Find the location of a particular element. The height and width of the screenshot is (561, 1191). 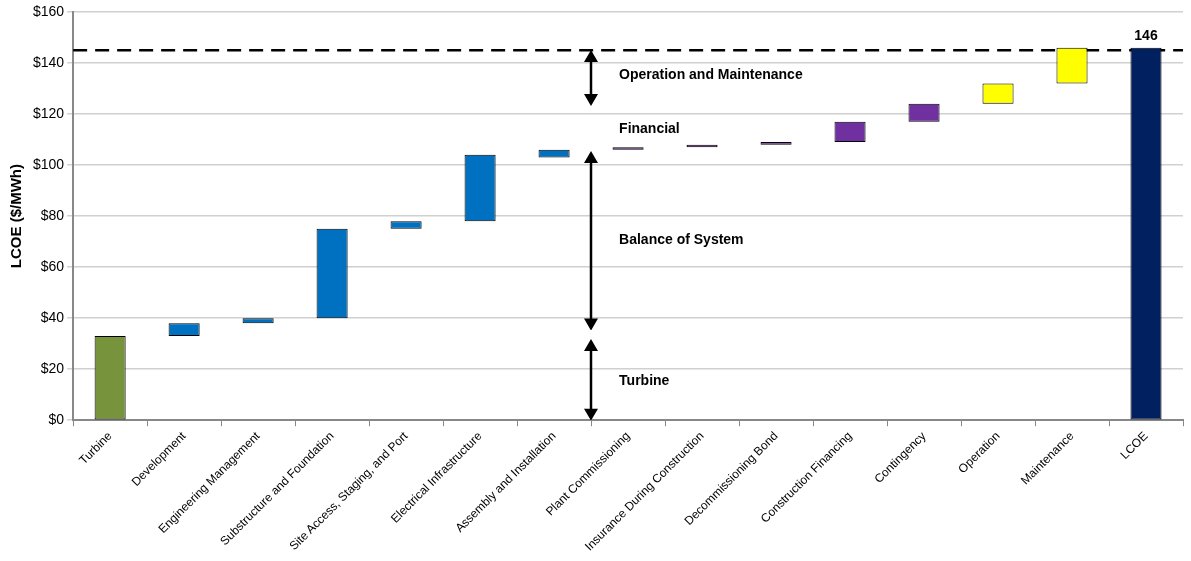

annotation: Balance of System is located at coordinates (681, 239).